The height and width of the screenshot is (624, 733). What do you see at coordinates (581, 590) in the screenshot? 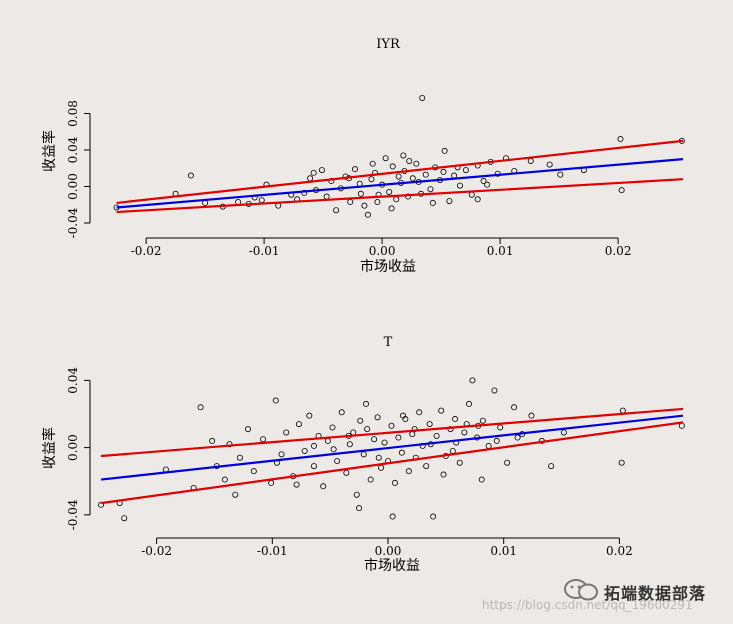
I see `wechat-icon` at bounding box center [581, 590].